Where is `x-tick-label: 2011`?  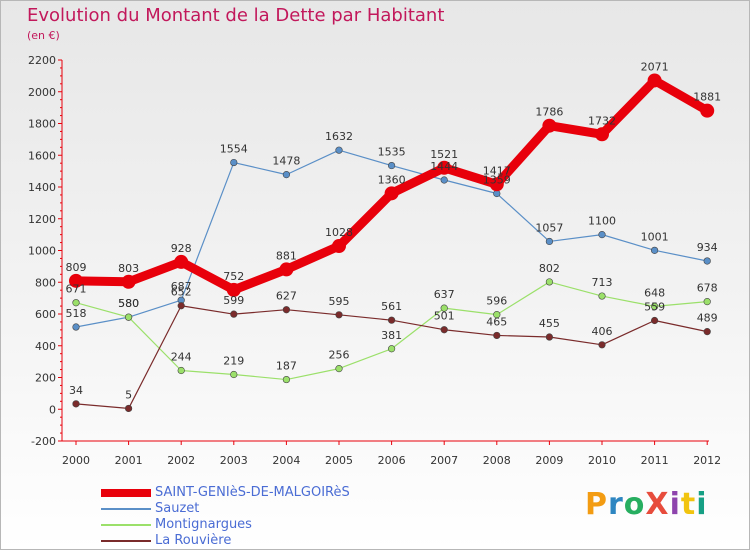 x-tick-label: 2011 is located at coordinates (655, 460).